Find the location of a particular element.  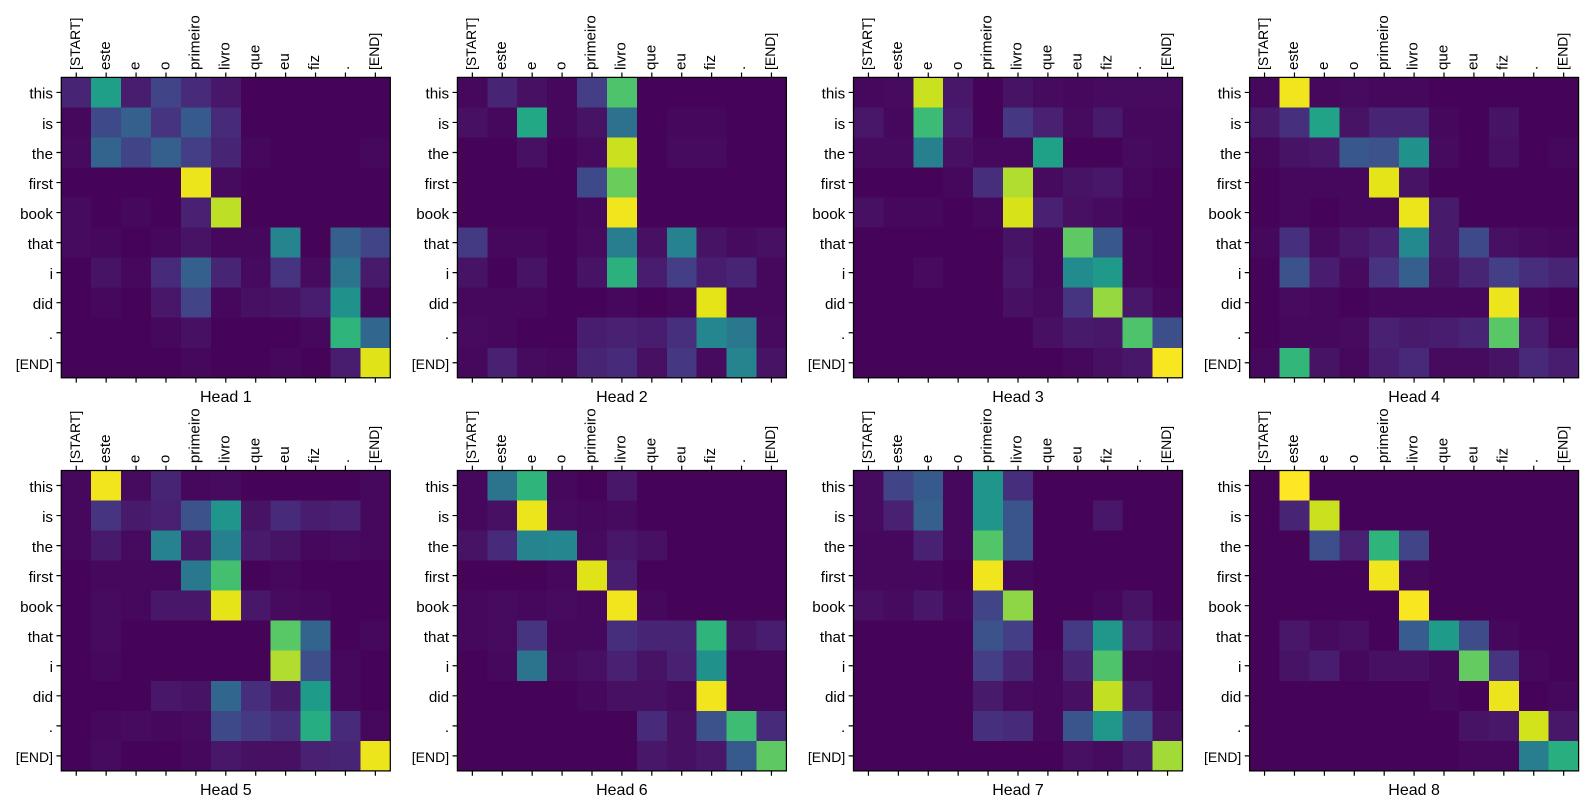

svg-text: Head 5 is located at coordinates (226, 790).